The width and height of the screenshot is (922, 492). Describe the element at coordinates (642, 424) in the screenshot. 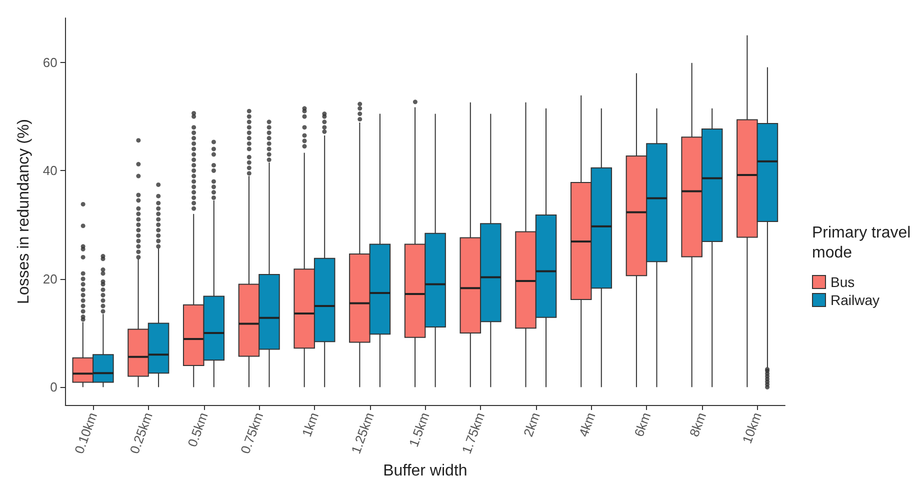

I see `x-tick-label: 6km` at that location.